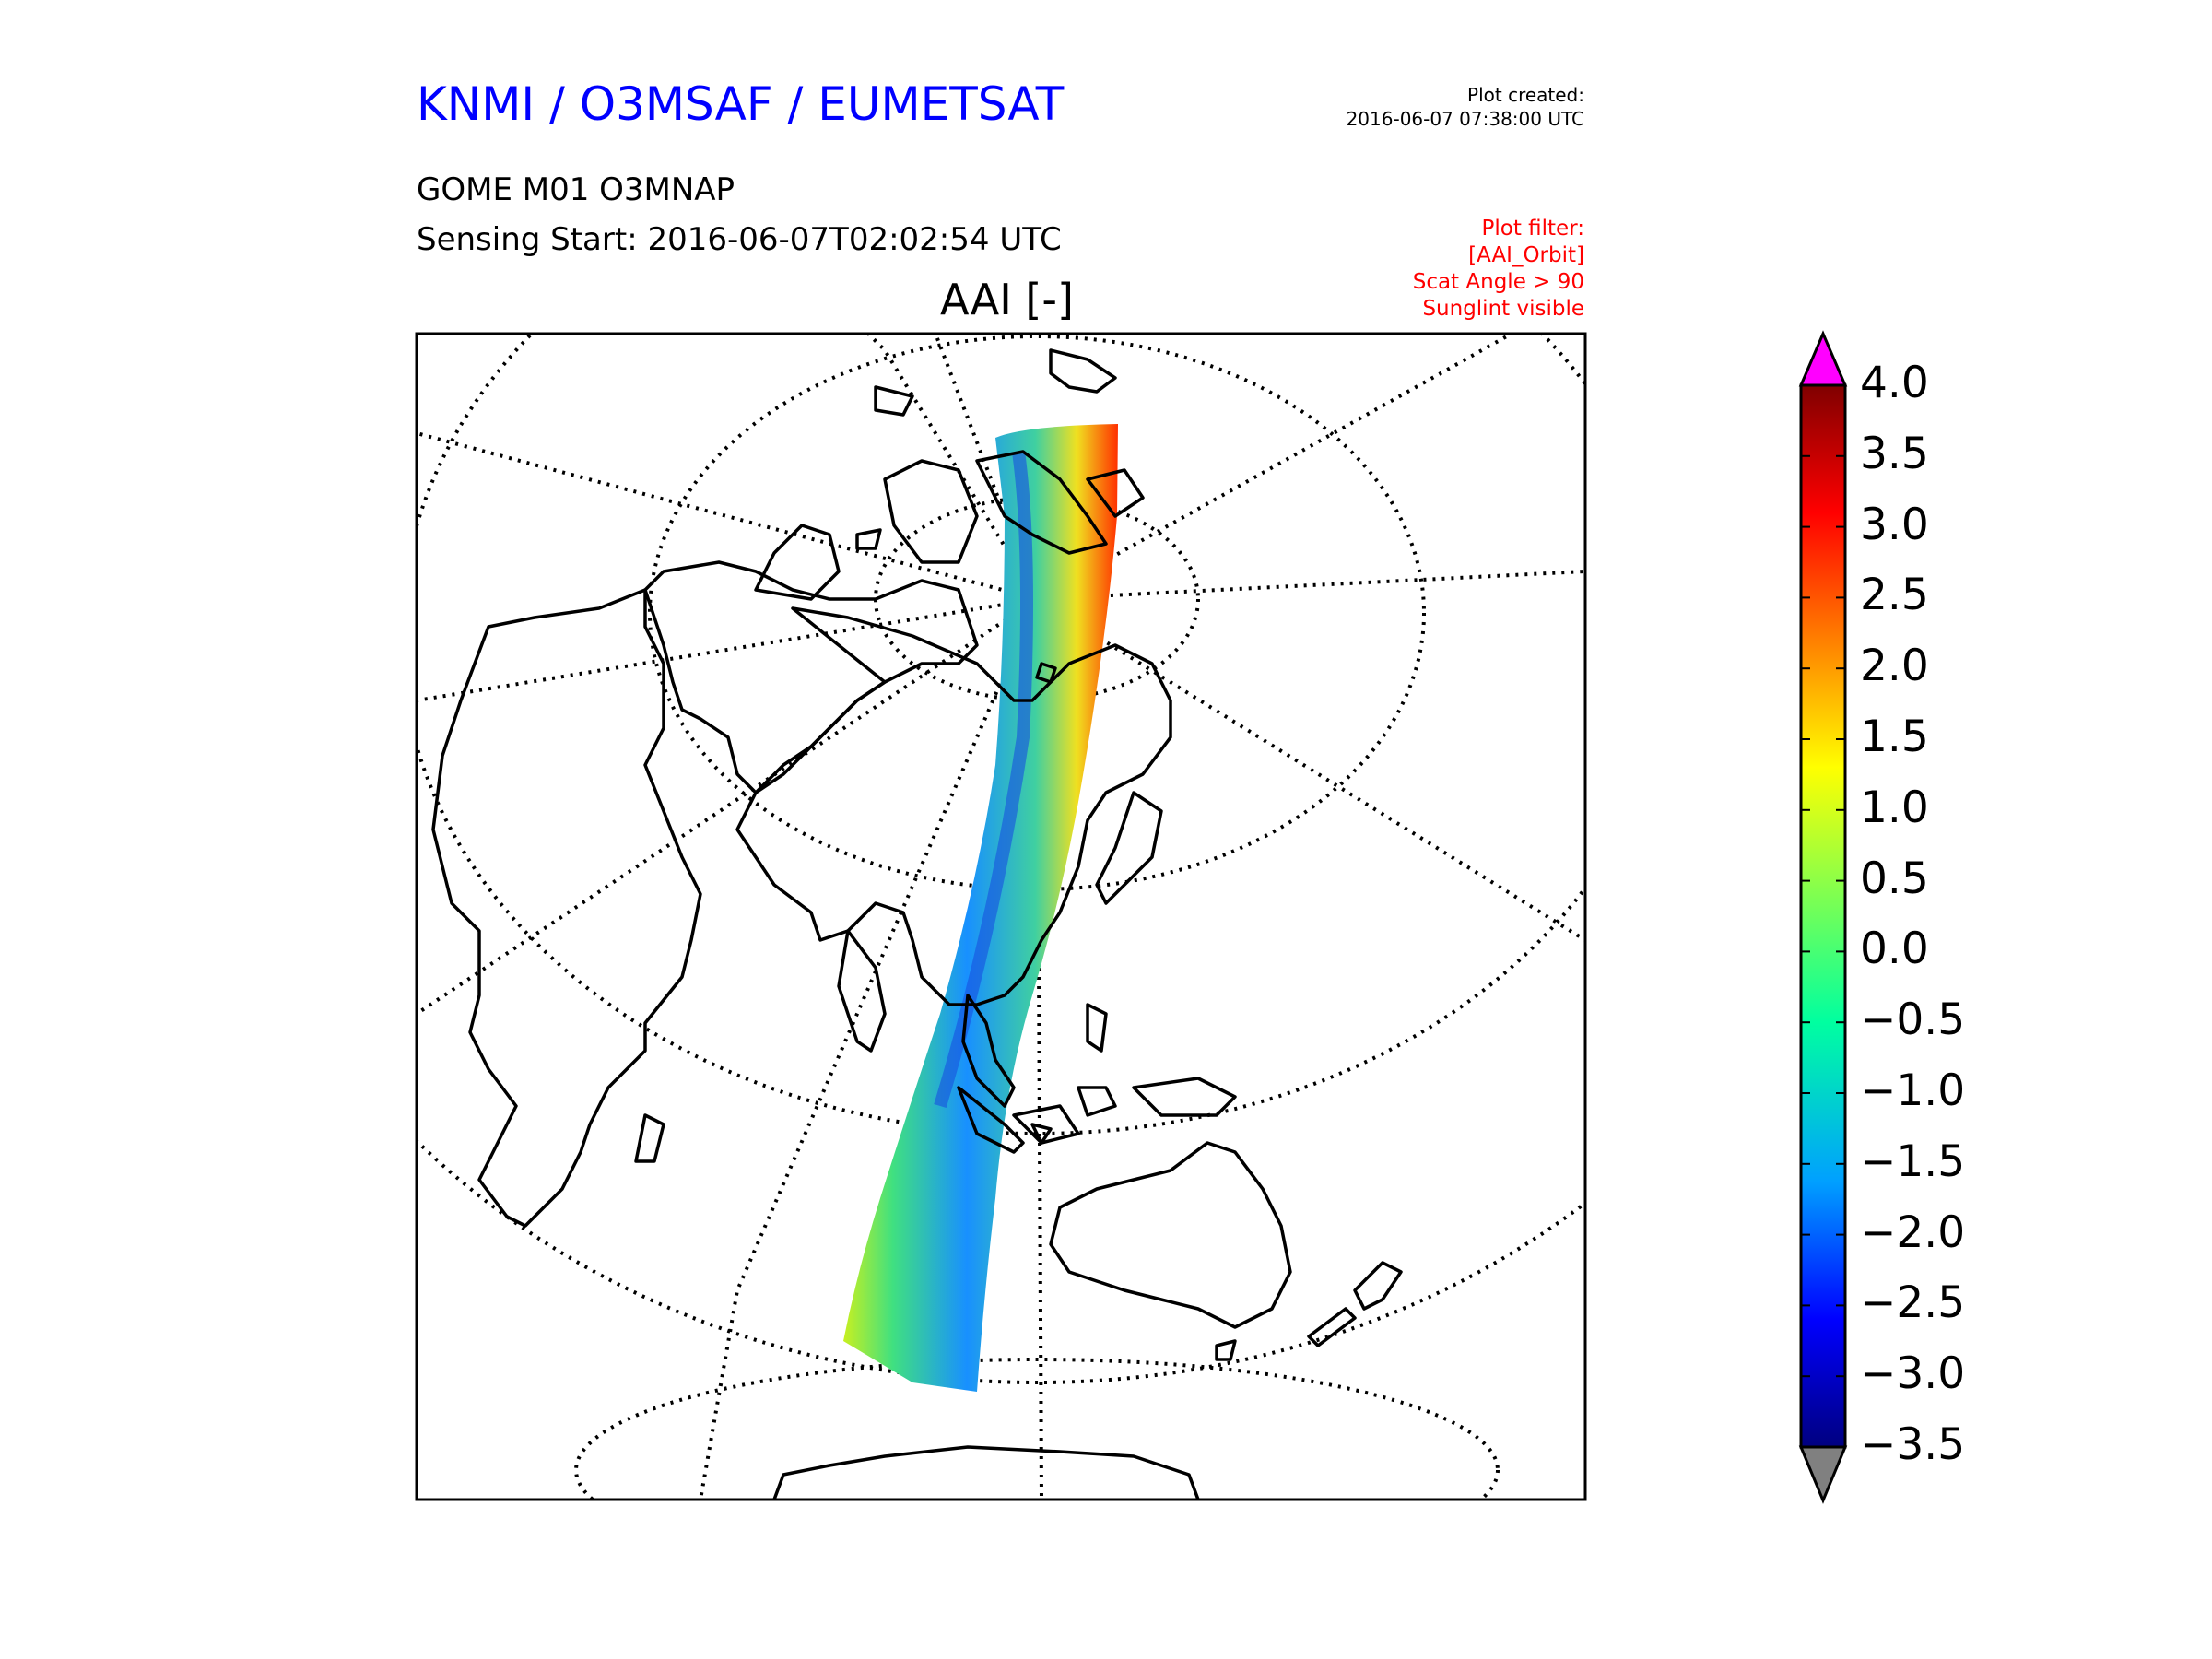 This screenshot has height=1659, width=2212. Describe the element at coordinates (1894, 737) in the screenshot. I see `colorbar-tick-label: 1.5` at that location.